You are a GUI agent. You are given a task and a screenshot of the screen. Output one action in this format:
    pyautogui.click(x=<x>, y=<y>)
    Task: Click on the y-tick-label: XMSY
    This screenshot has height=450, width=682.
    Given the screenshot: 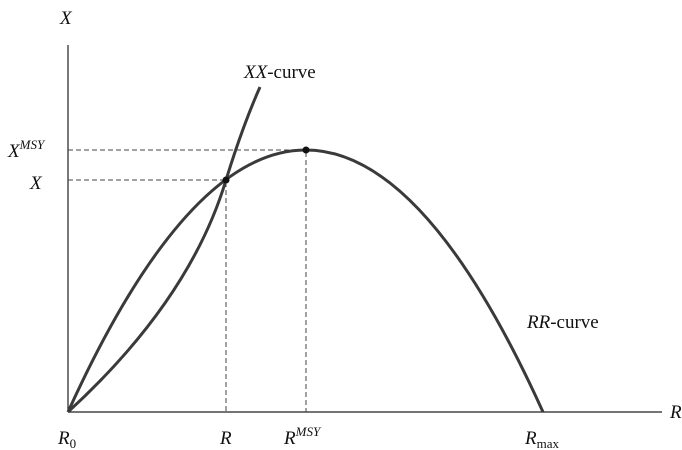 What is the action you would take?
    pyautogui.click(x=26, y=149)
    